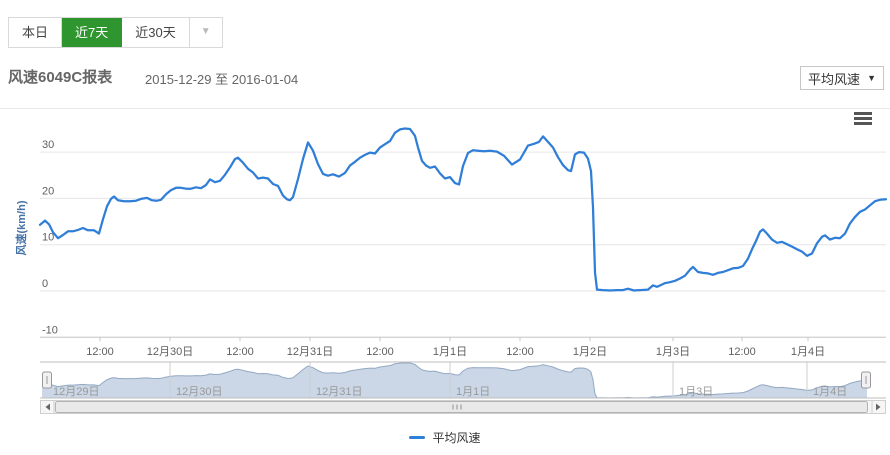 This screenshot has height=455, width=890. I want to click on x-tick-label: 12月30日, so click(170, 352).